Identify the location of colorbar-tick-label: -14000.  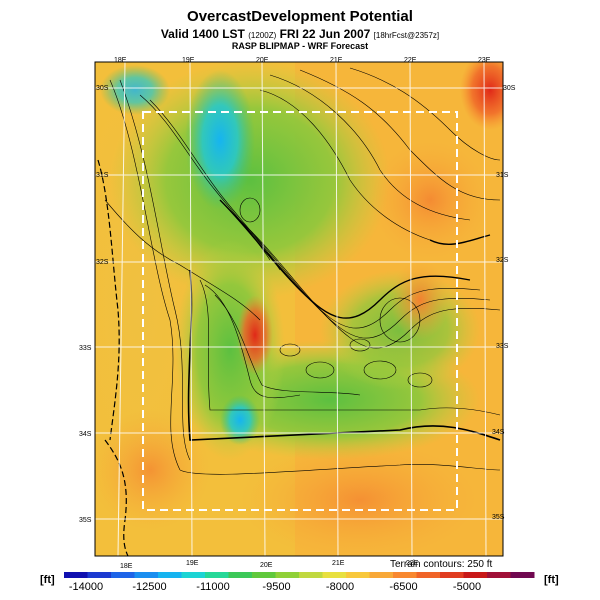
(86, 587).